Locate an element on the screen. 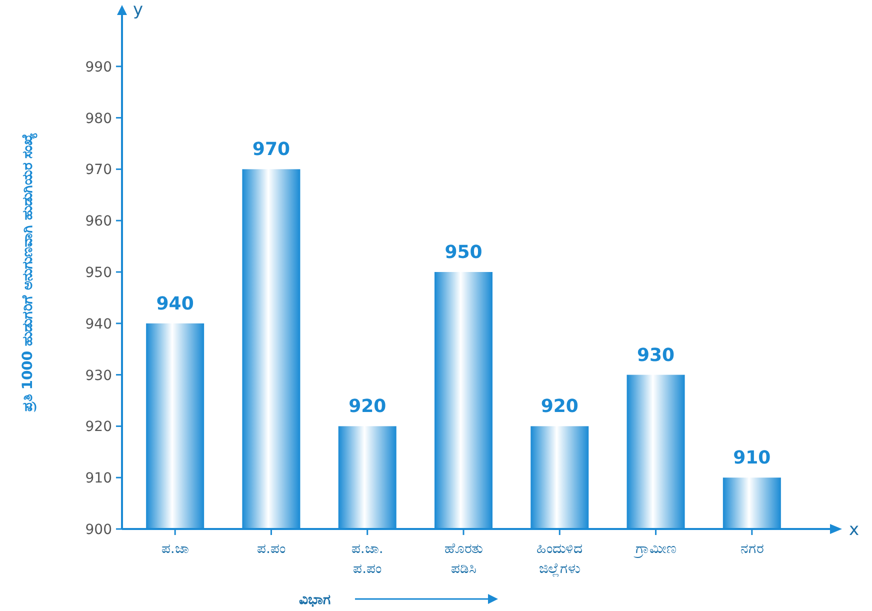 This screenshot has height=611, width=872. y-tick-label: 990 is located at coordinates (98, 67).